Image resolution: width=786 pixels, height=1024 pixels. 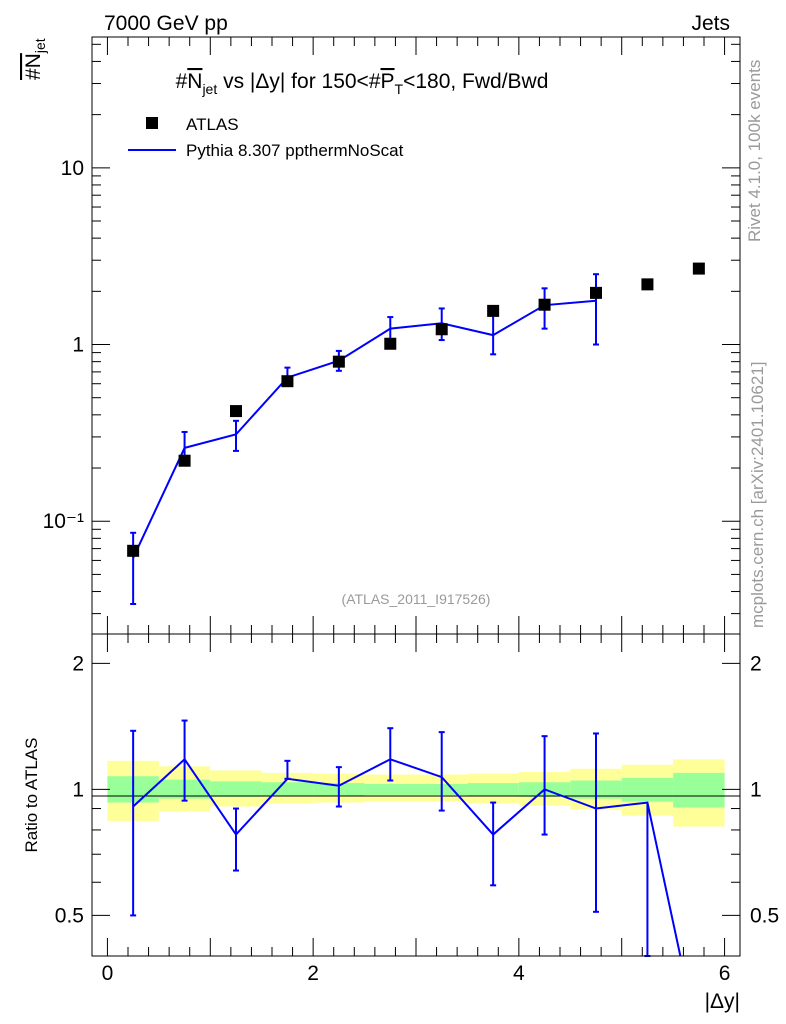 I want to click on title-c: vs |Δy| for 150<#, so click(x=299, y=81).